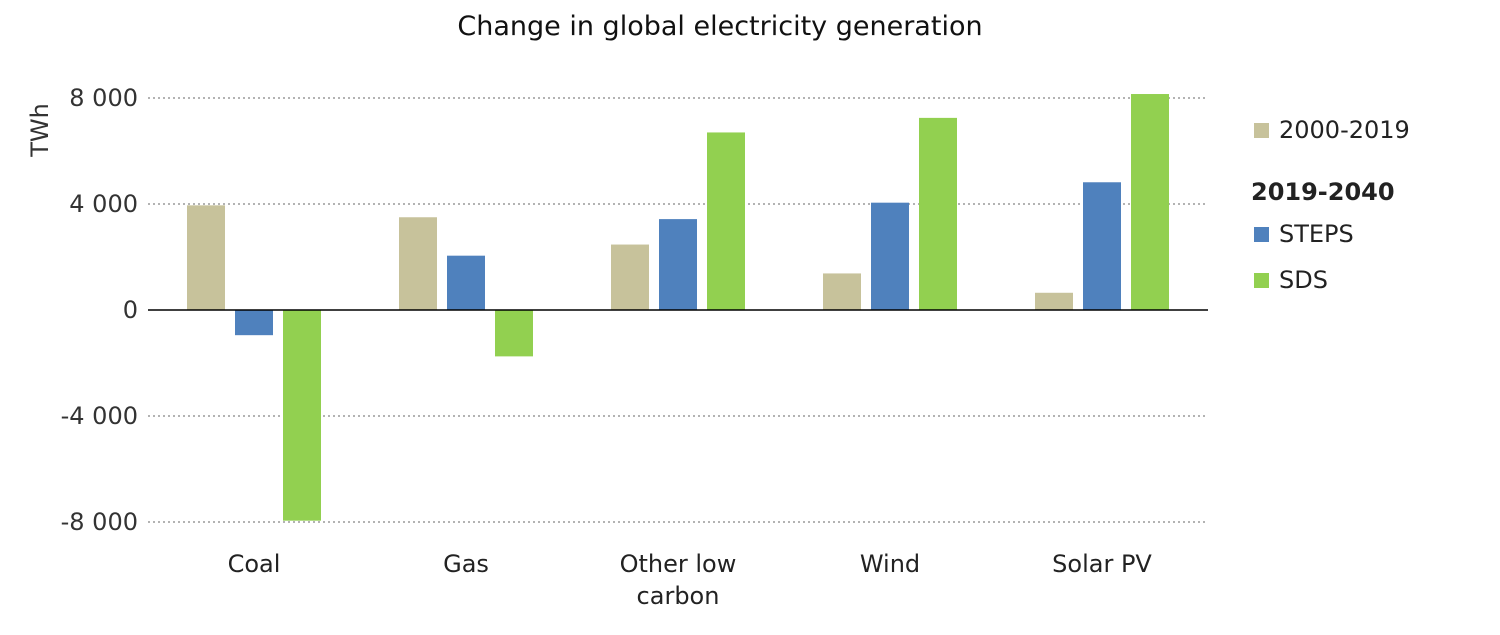 This screenshot has width=1500, height=635. Describe the element at coordinates (103, 98) in the screenshot. I see `y-tick-label: 8 000` at that location.